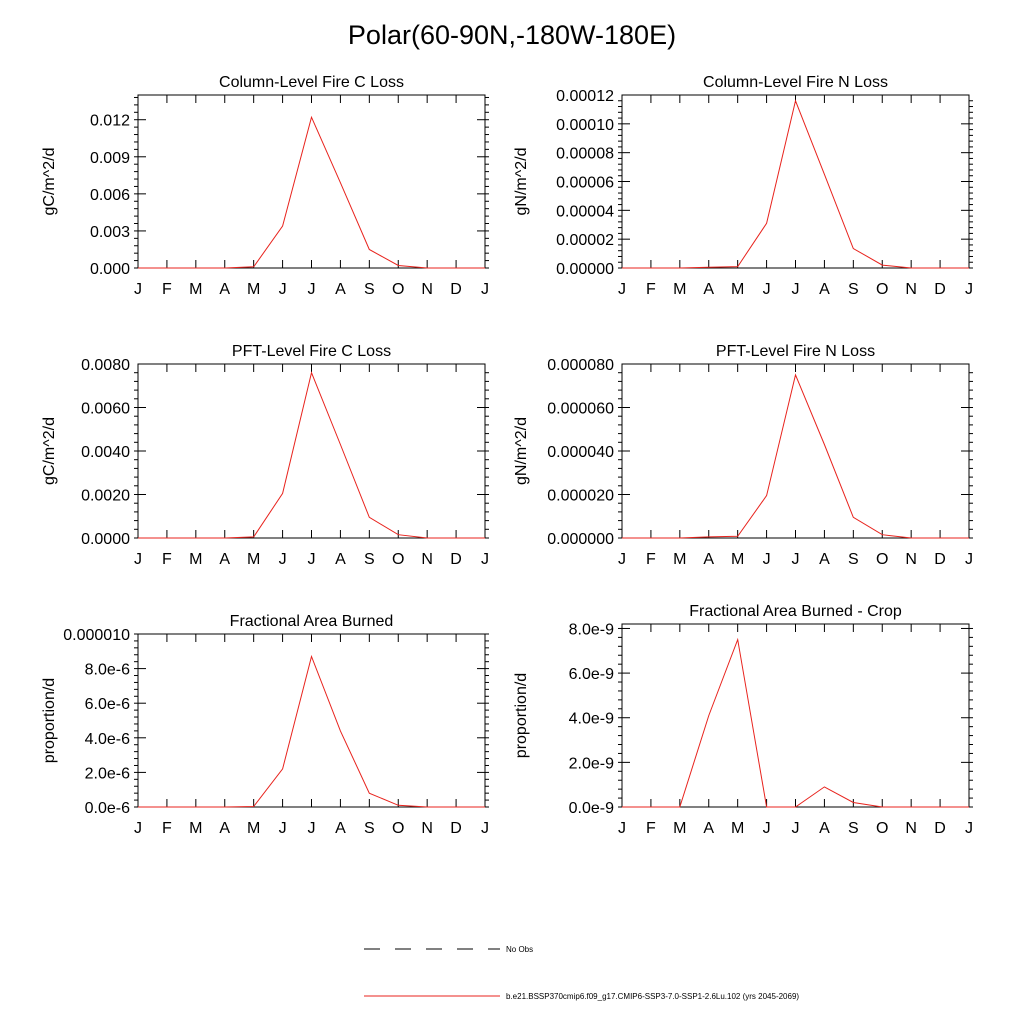 The height and width of the screenshot is (1024, 1024). What do you see at coordinates (585, 125) in the screenshot?
I see `y-tick-label: 0.00010` at bounding box center [585, 125].